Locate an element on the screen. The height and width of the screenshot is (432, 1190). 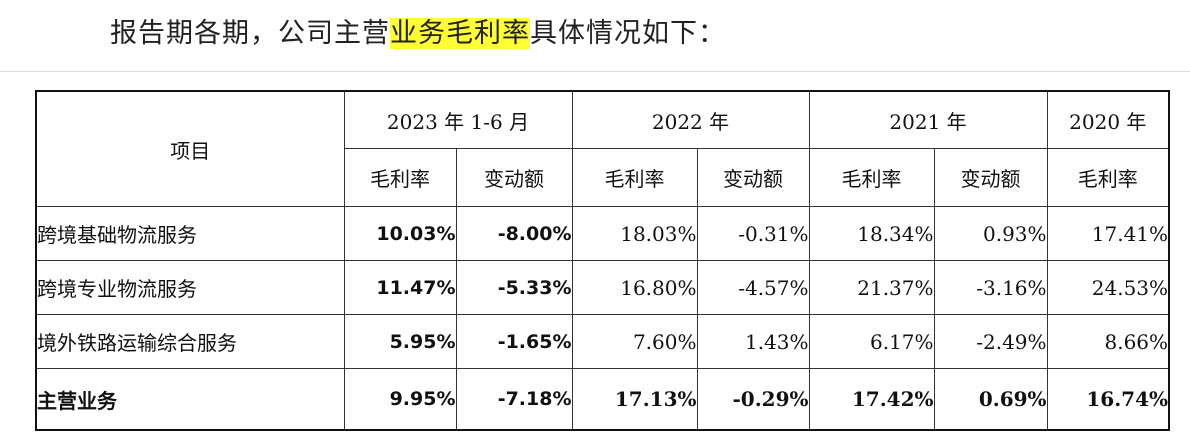
cell-value: 21.37% is located at coordinates (871, 287).